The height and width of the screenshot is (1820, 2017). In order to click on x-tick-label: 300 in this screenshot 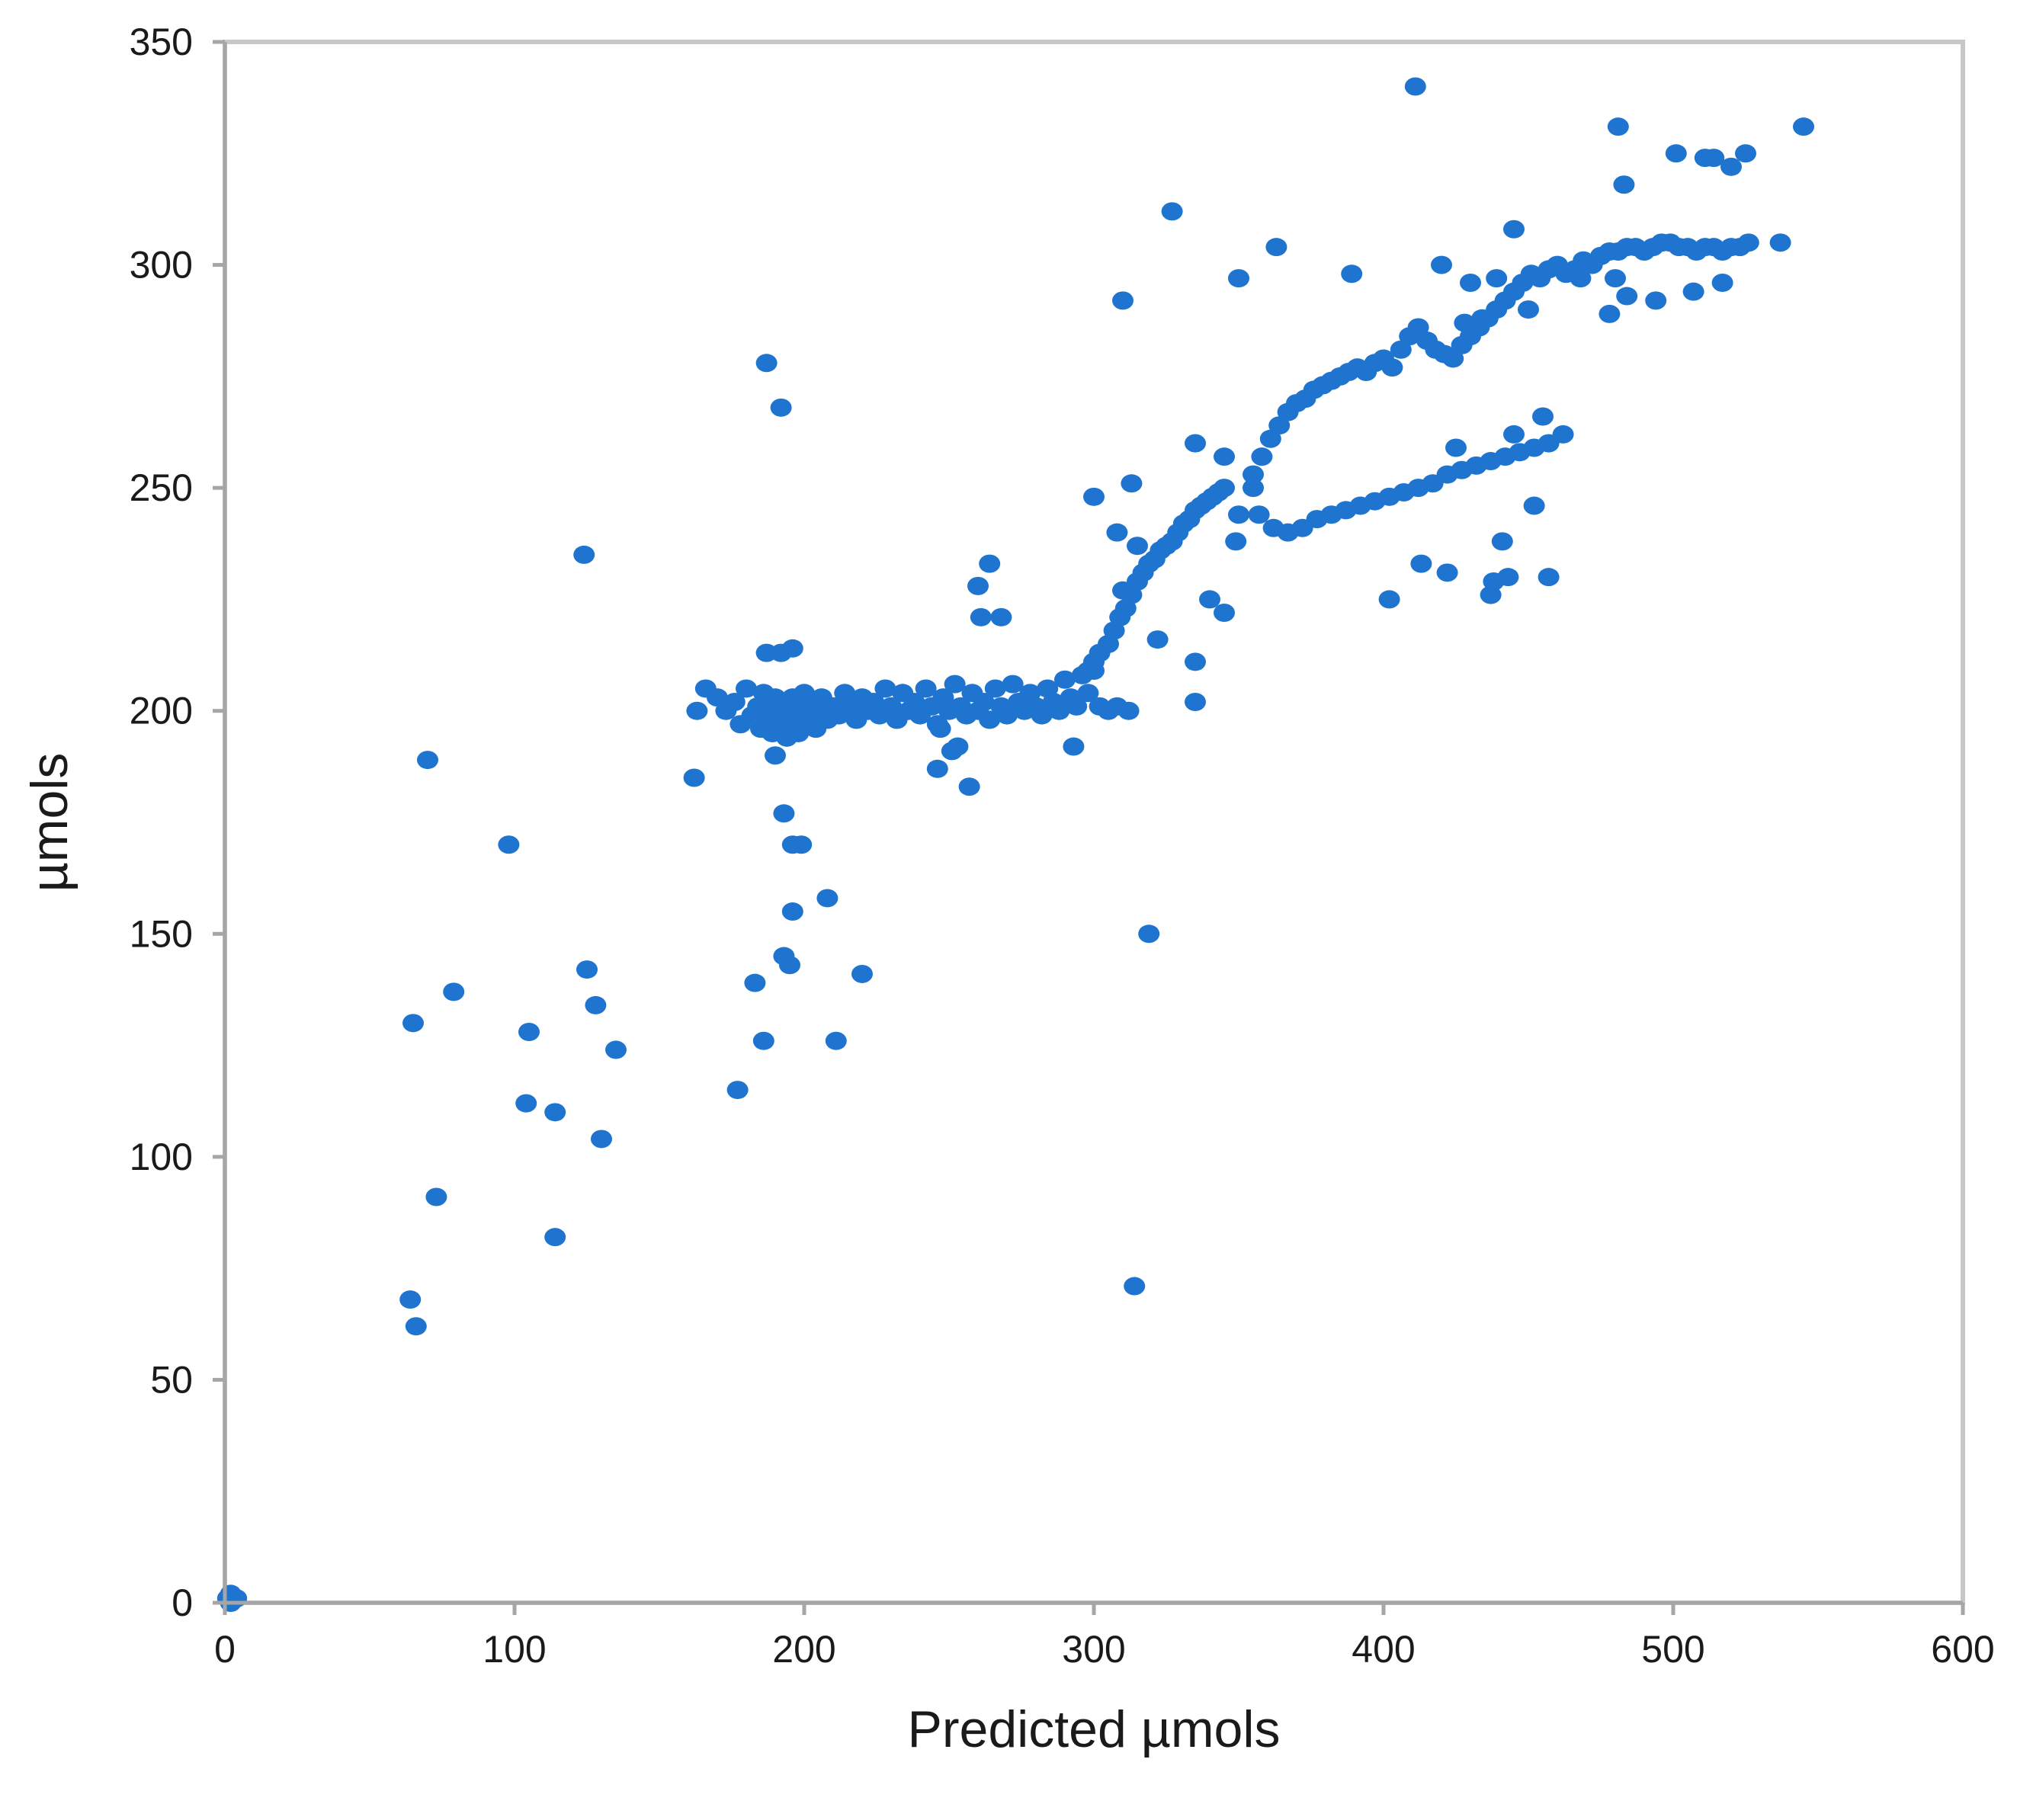, I will do `click(1093, 1649)`.